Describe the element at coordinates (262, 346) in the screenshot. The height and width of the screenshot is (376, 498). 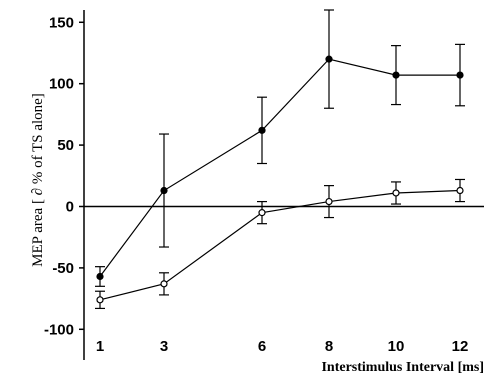
I see `x-tick-label: 6` at that location.